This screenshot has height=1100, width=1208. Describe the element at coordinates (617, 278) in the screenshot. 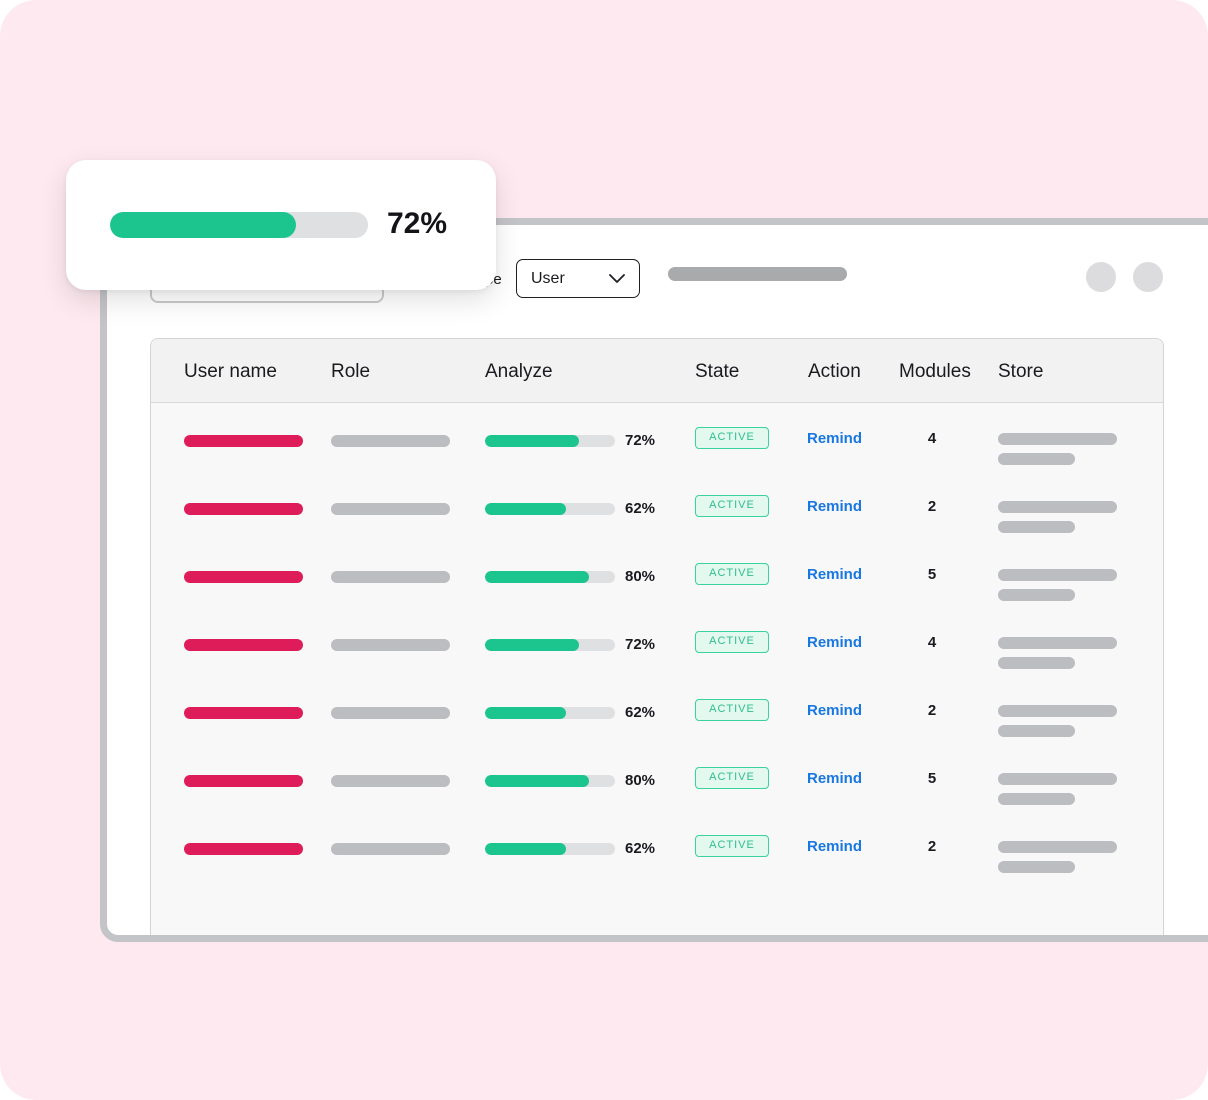

I see `chevron-down-icon` at that location.